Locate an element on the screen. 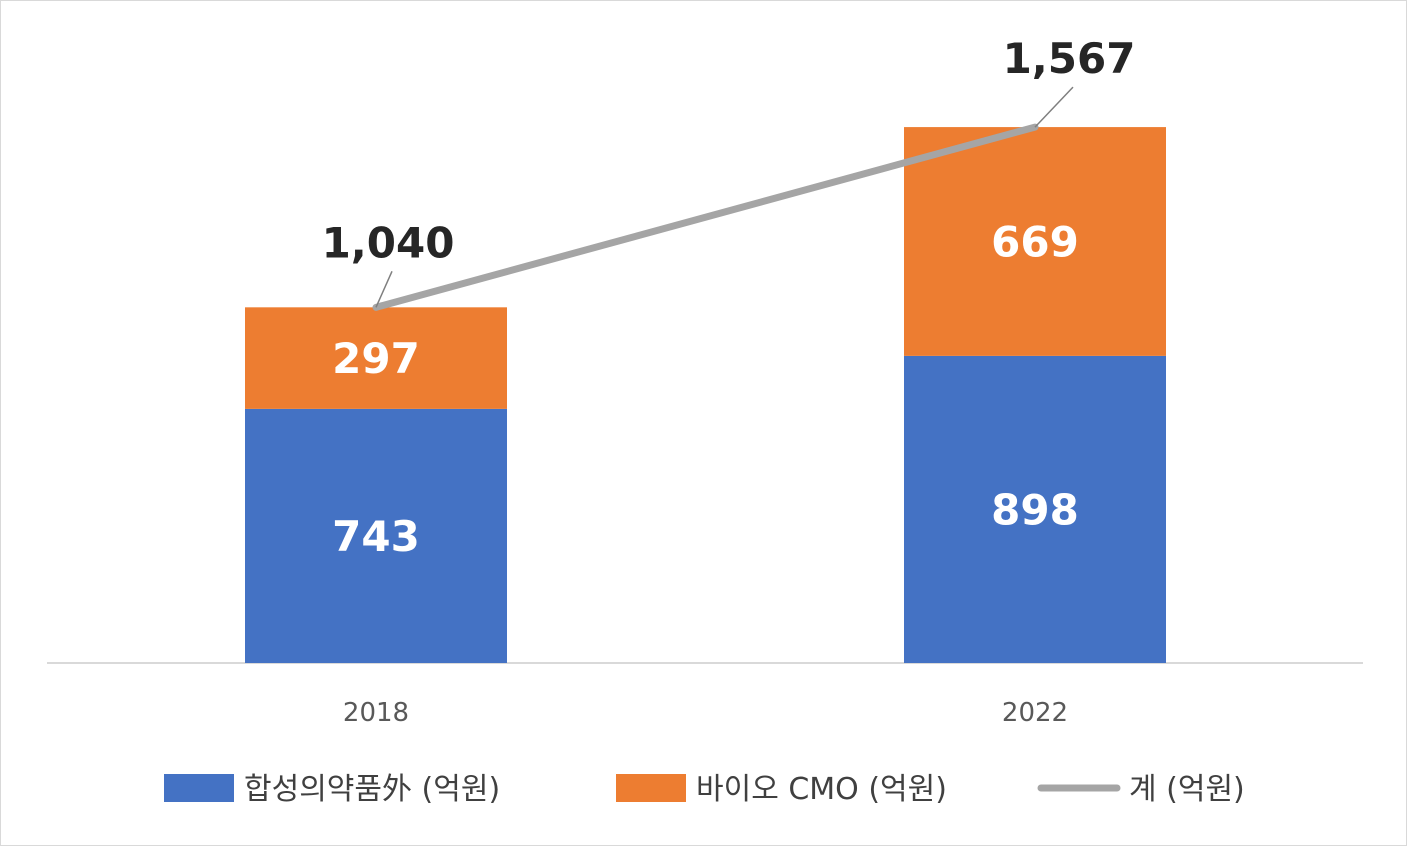  bar-synthetic-2018 is located at coordinates (376, 535).